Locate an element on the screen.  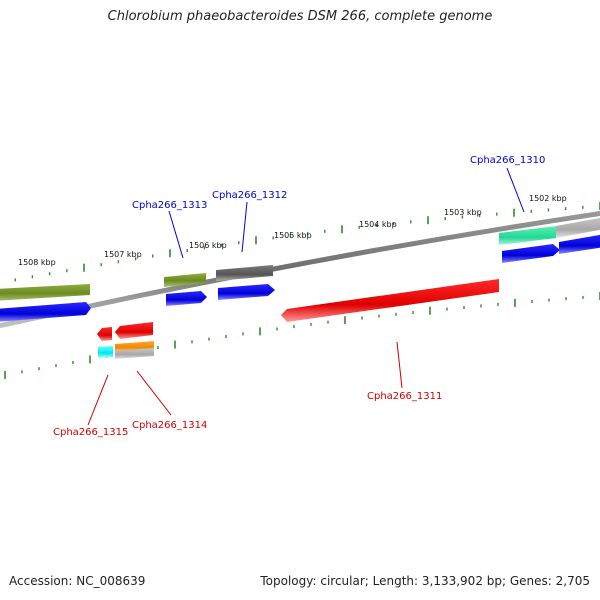
gene-label-cpha266-1312: Cpha266_1312 is located at coordinates (249, 195).